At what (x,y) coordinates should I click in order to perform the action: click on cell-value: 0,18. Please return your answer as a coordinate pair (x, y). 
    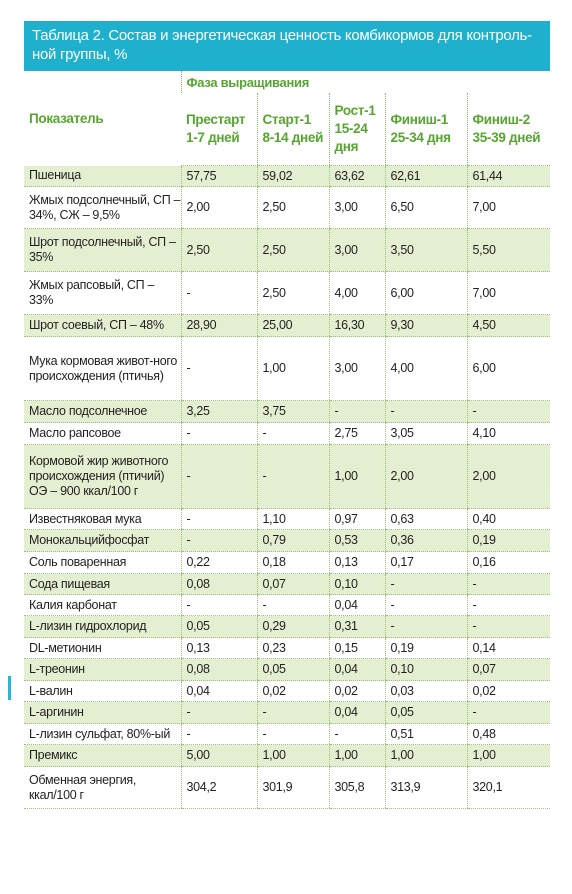
    Looking at the image, I should click on (292, 562).